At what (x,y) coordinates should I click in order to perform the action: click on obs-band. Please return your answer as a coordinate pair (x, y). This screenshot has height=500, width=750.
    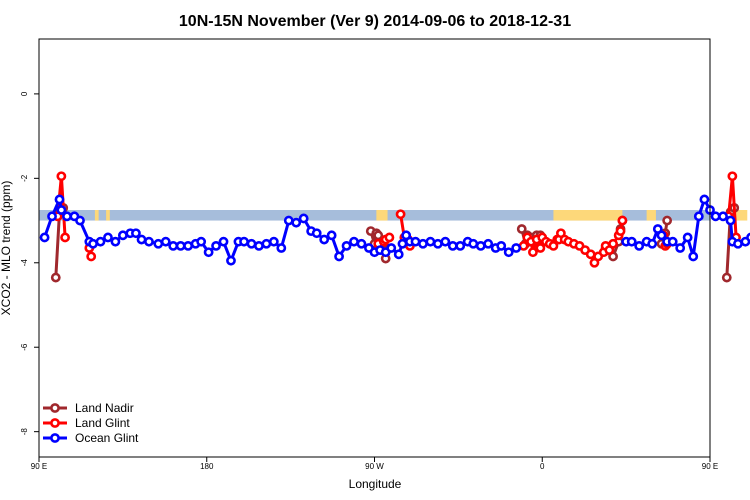
    Looking at the image, I should click on (374, 215).